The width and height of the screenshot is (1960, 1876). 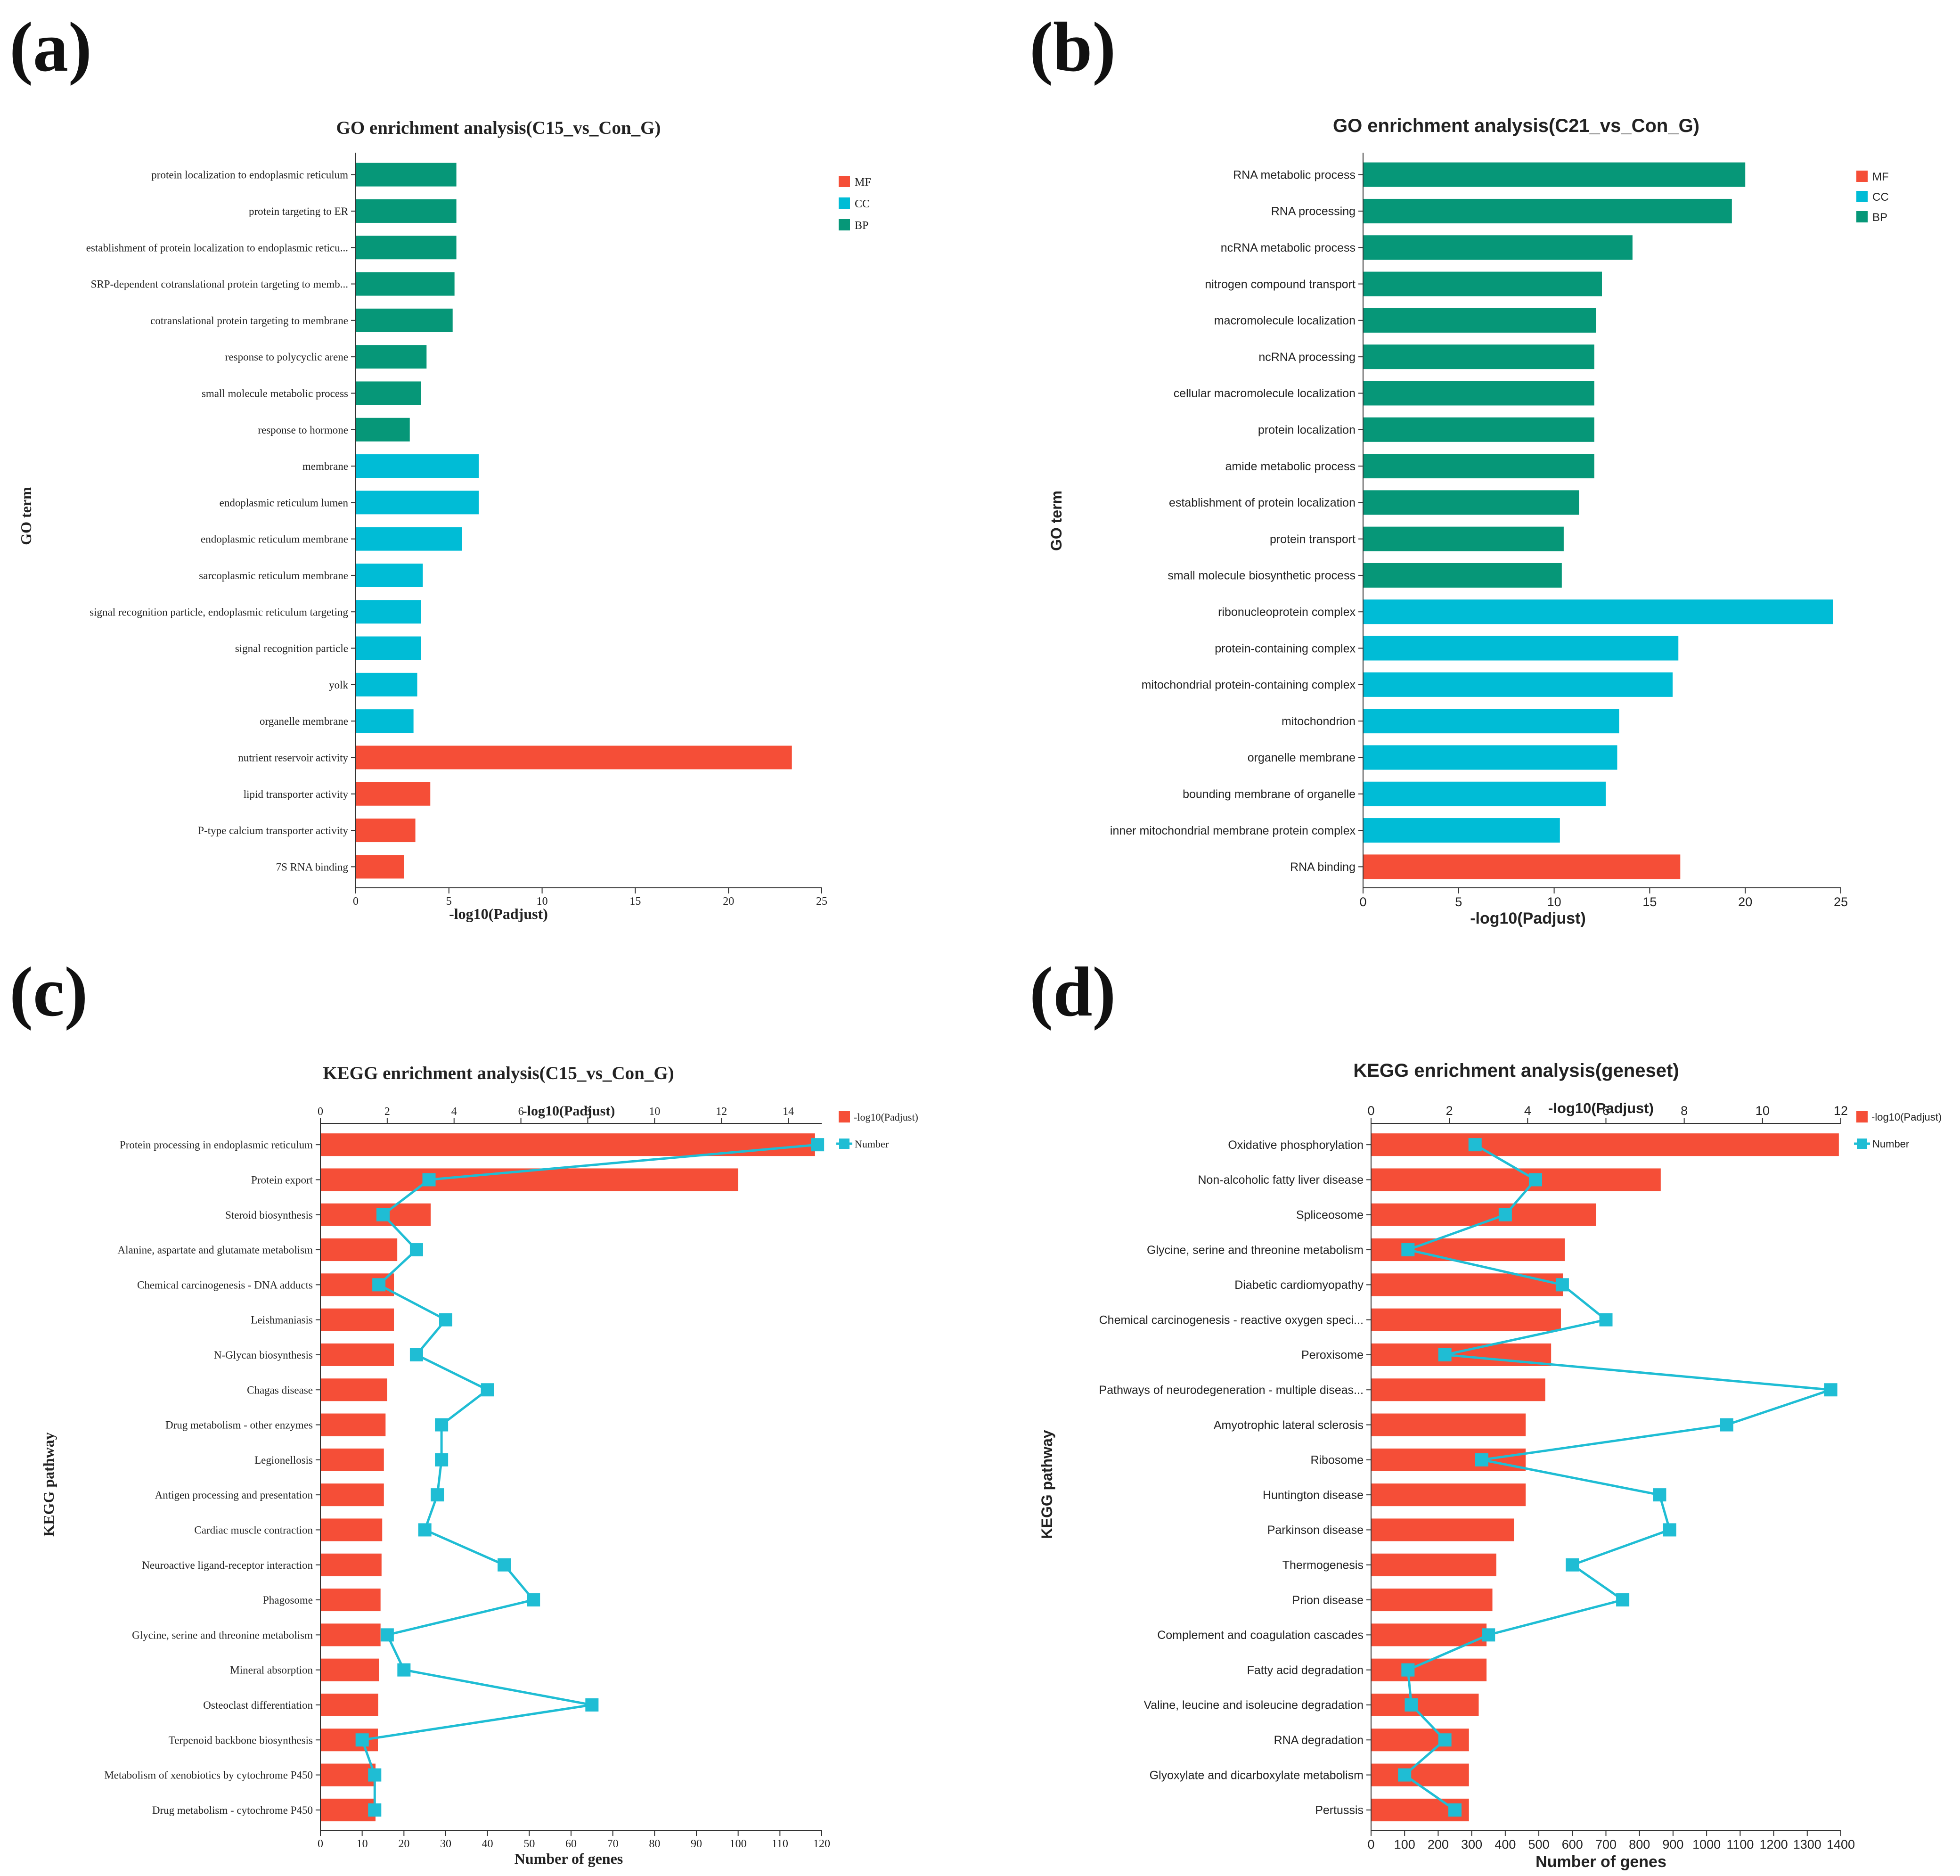 I want to click on category-label: endoplasmic reticulum lumen, so click(x=284, y=502).